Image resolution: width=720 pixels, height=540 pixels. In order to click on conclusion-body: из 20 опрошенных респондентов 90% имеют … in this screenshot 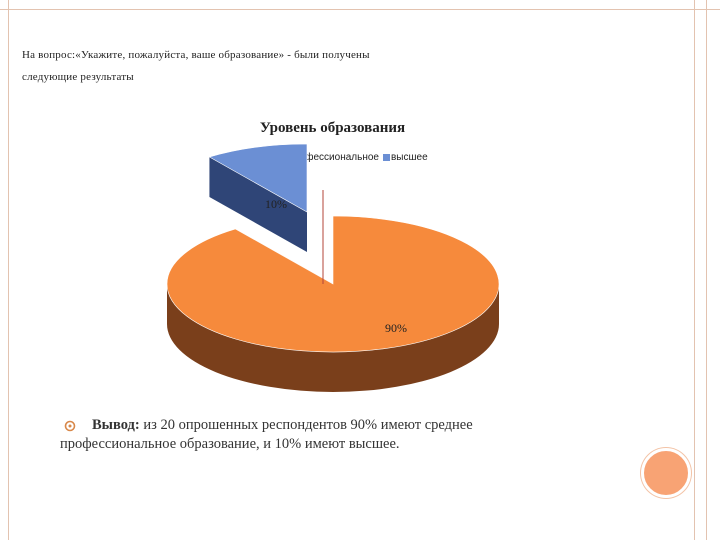, I will do `click(266, 434)`.